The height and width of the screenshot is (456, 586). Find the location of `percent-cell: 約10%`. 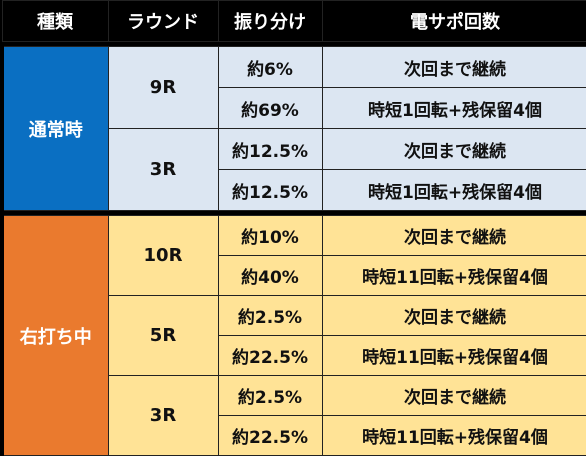

percent-cell: 約10% is located at coordinates (270, 235).